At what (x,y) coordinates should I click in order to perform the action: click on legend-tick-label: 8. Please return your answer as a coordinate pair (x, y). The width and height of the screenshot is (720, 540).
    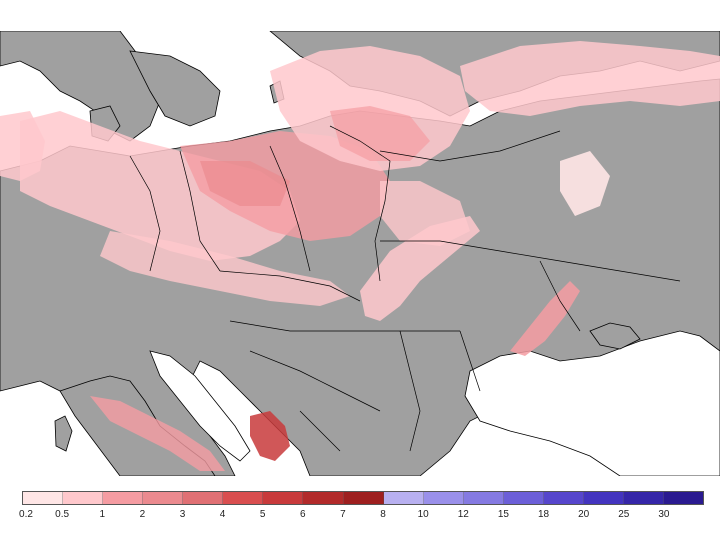
    Looking at the image, I should click on (383, 514).